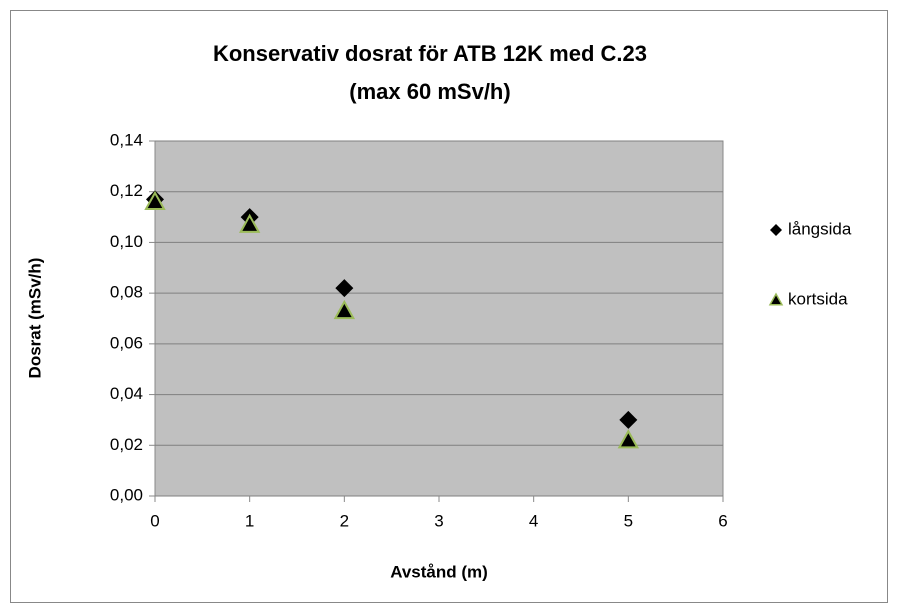  I want to click on chart-subtitle: (max 60 mSv/h), so click(429, 91).